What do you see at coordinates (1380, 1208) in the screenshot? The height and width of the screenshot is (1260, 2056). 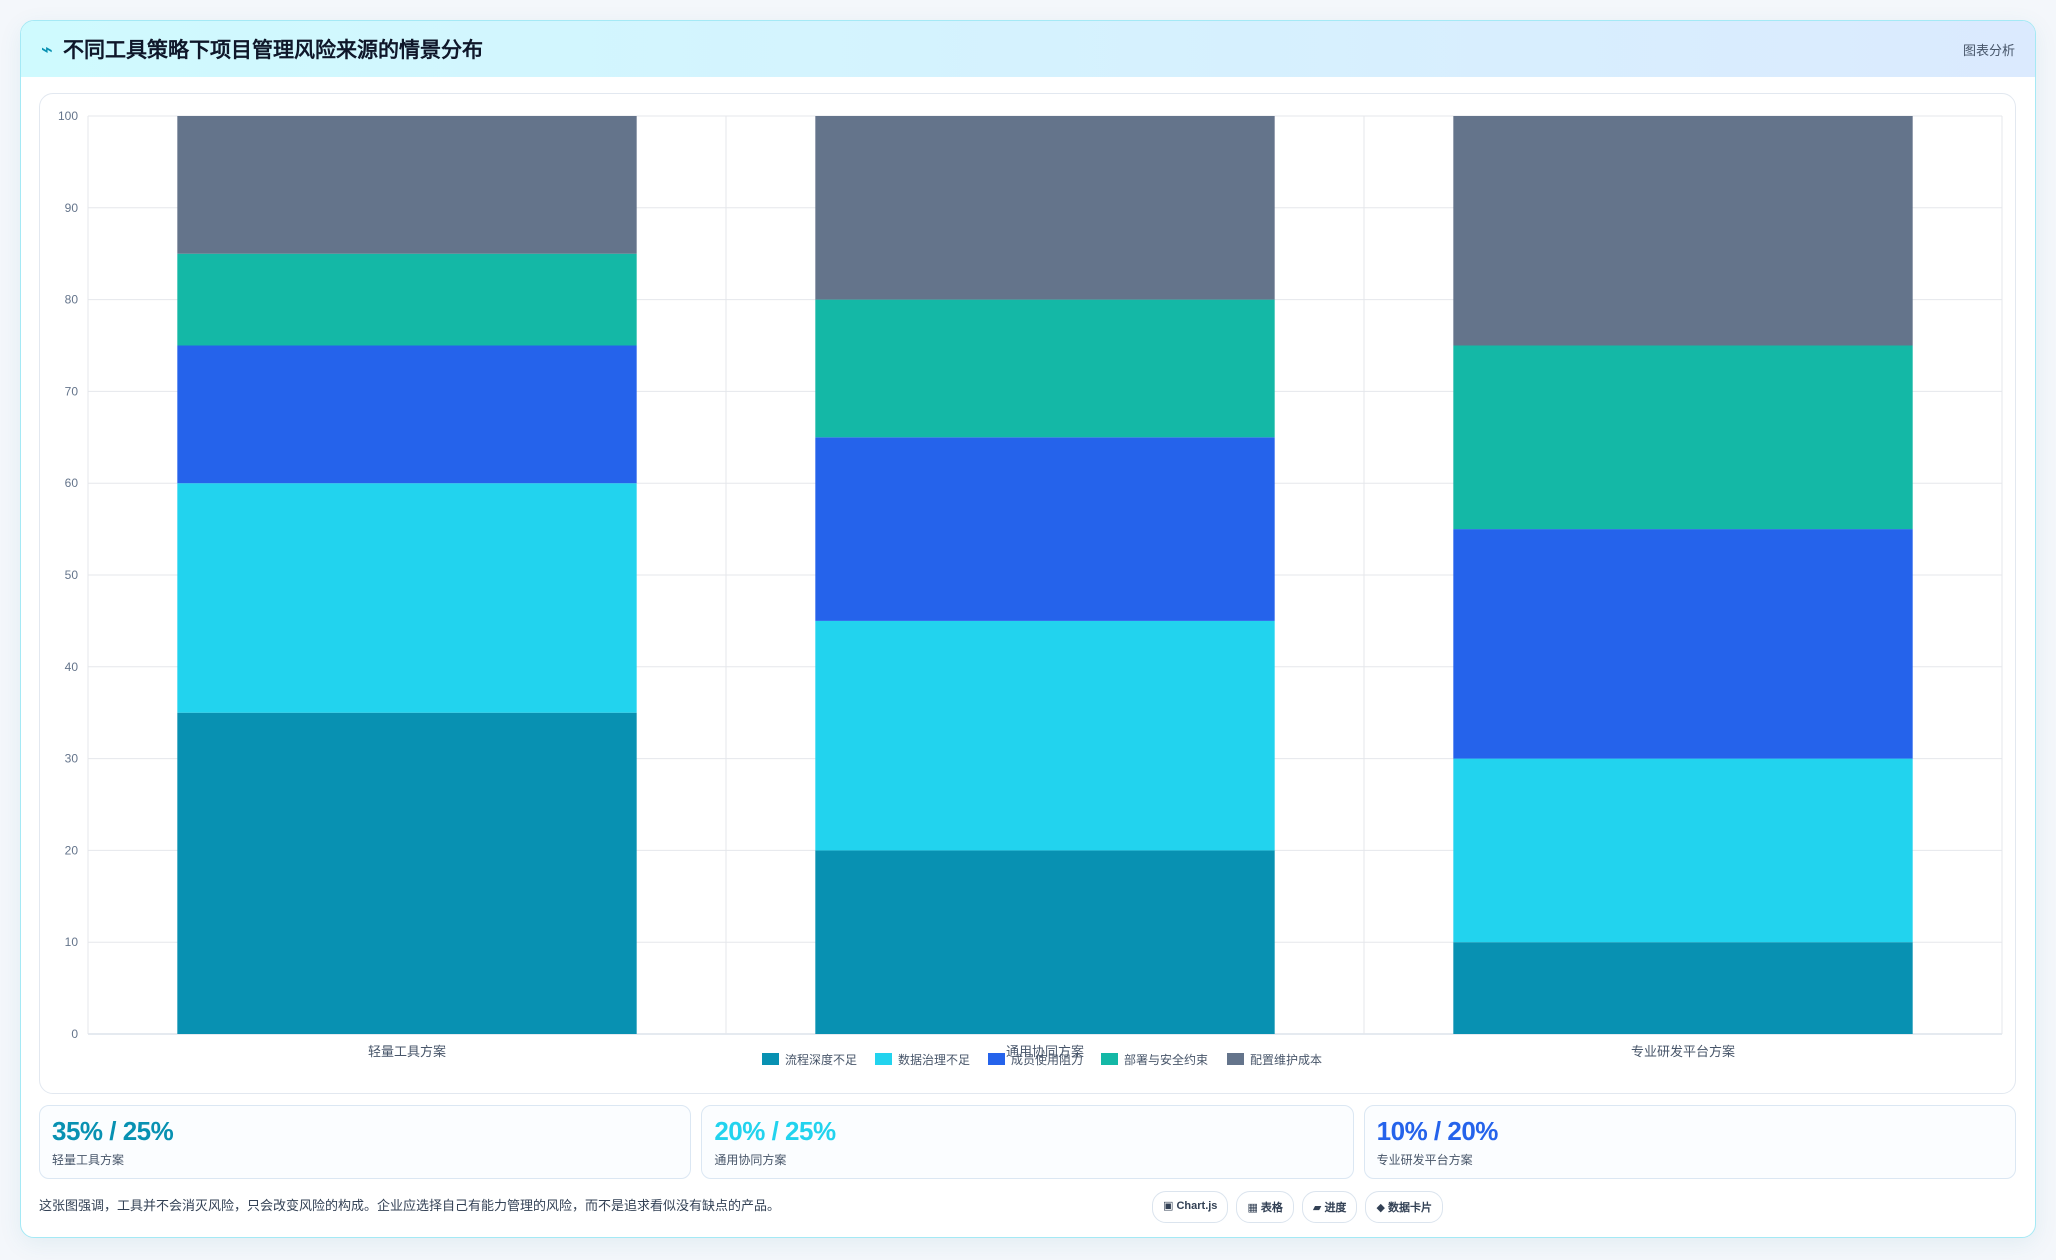 I see `diamond-icon: ◆` at bounding box center [1380, 1208].